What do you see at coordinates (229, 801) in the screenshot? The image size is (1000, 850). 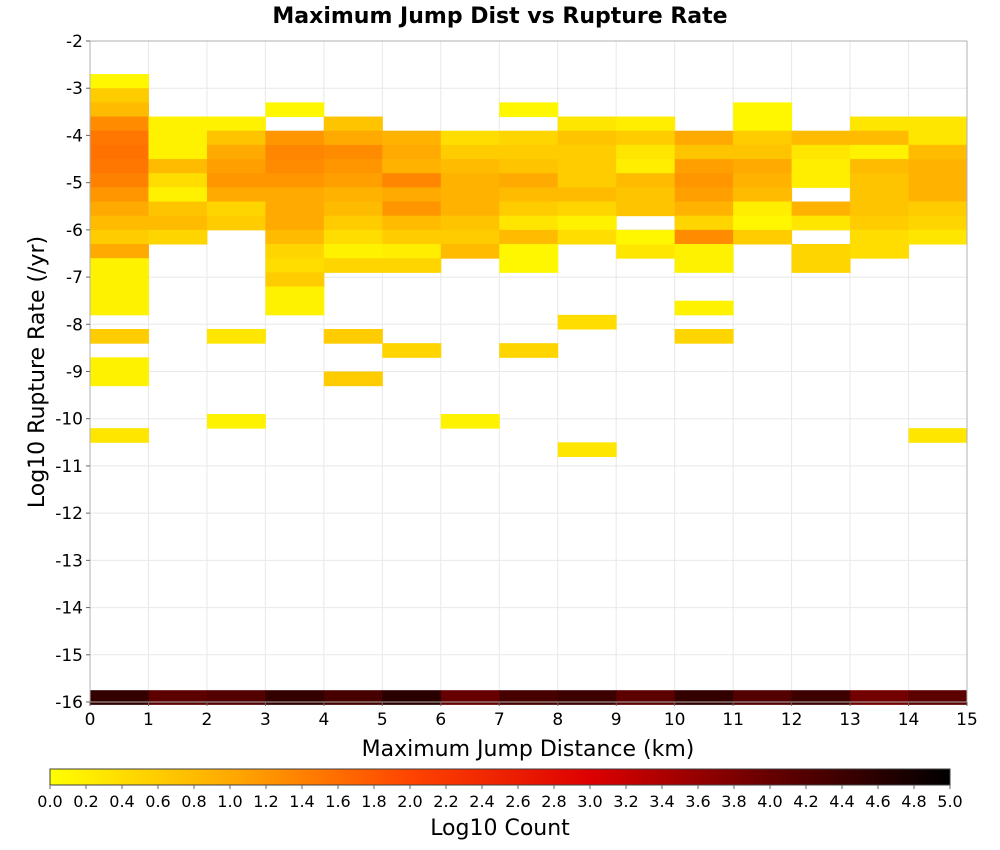 I see `colorbar-tick-label: 1.0` at bounding box center [229, 801].